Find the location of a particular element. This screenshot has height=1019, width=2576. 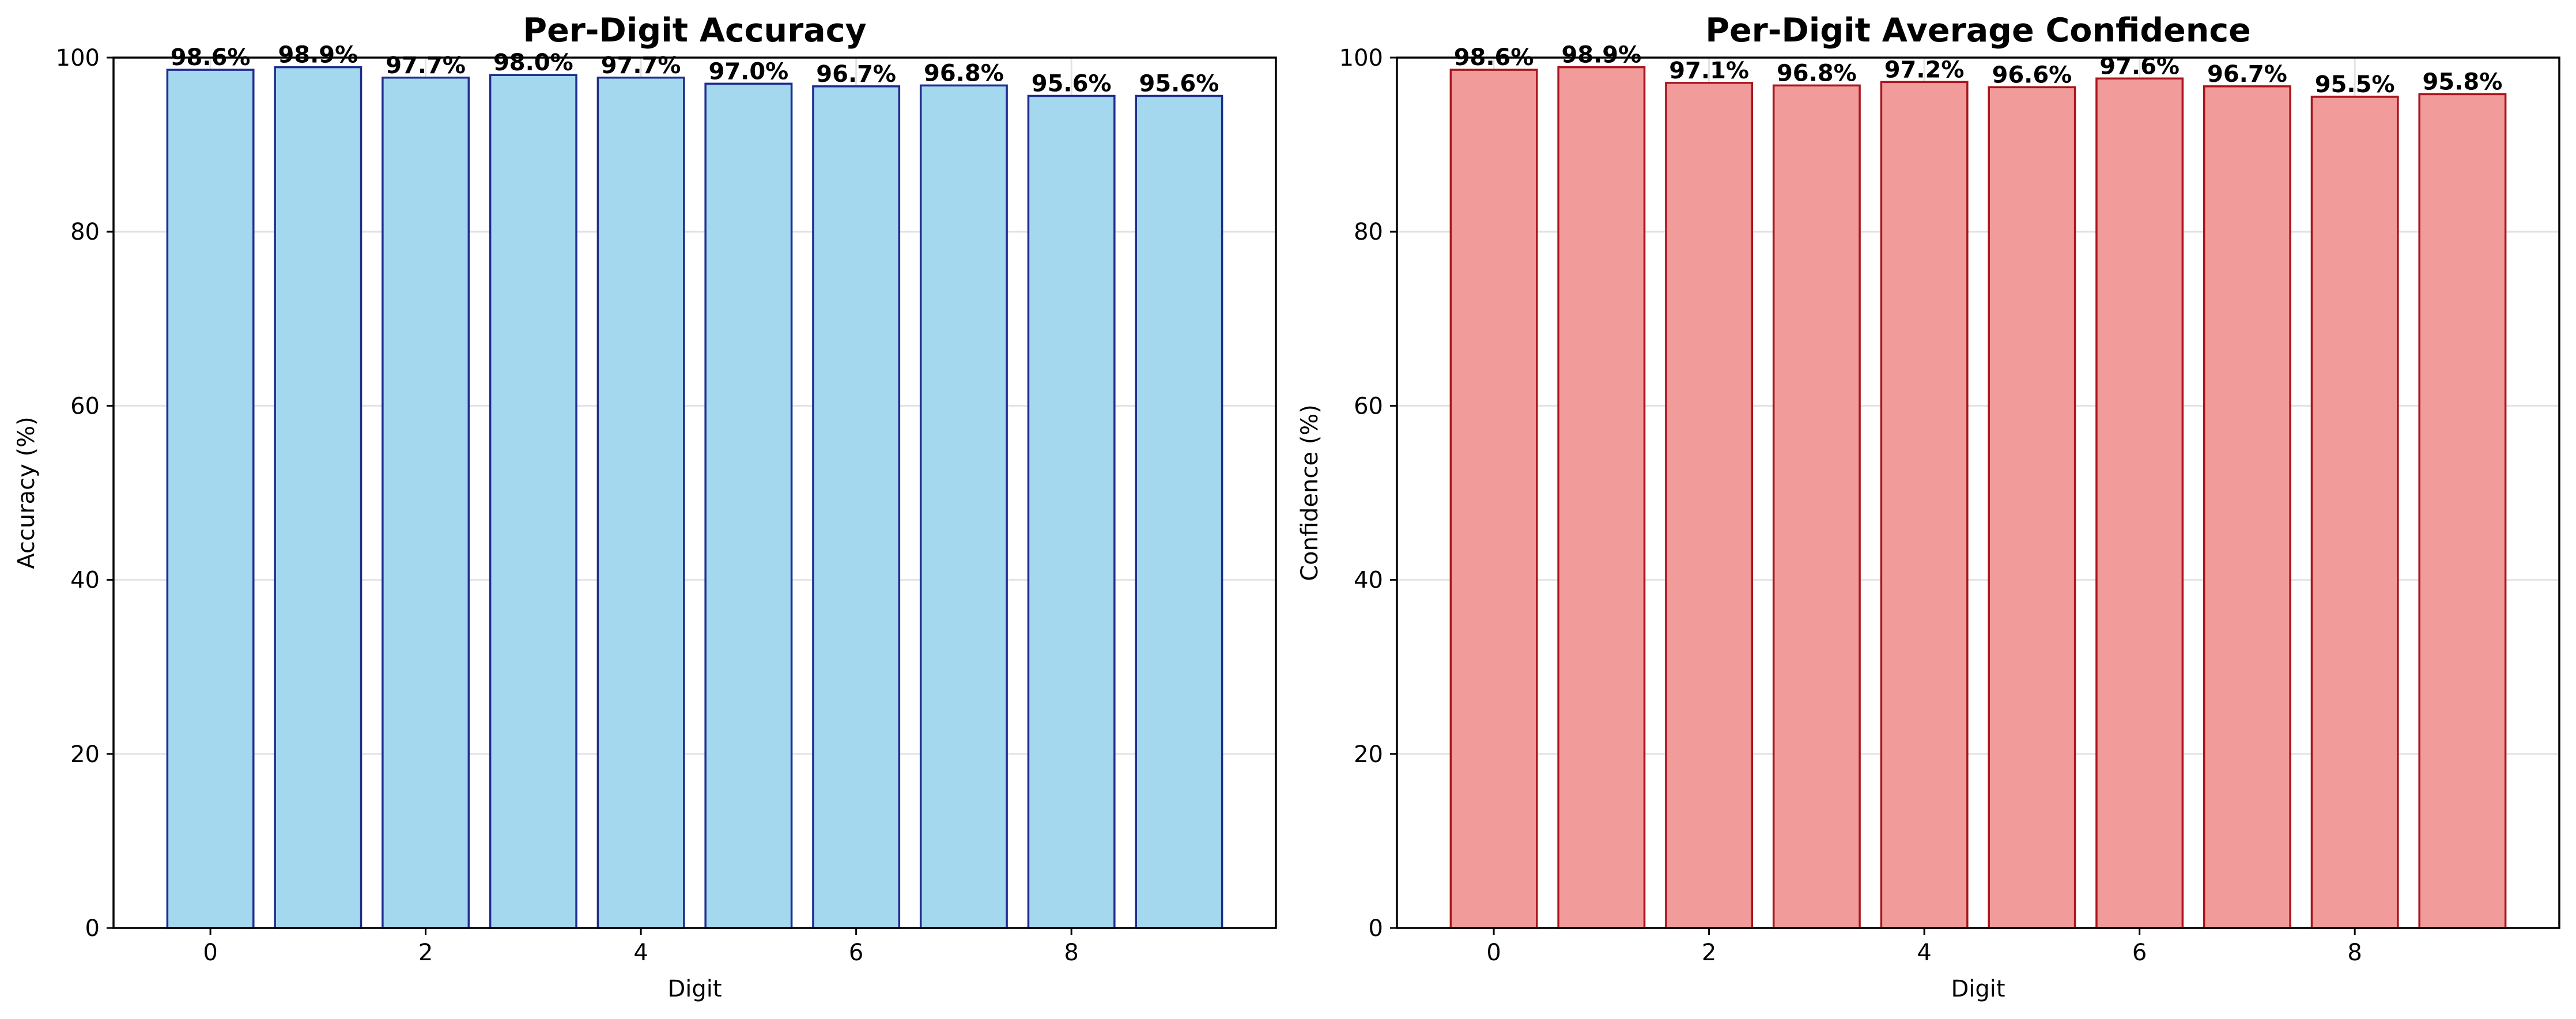

y-axis-label: Confidence (%) is located at coordinates (1310, 492).